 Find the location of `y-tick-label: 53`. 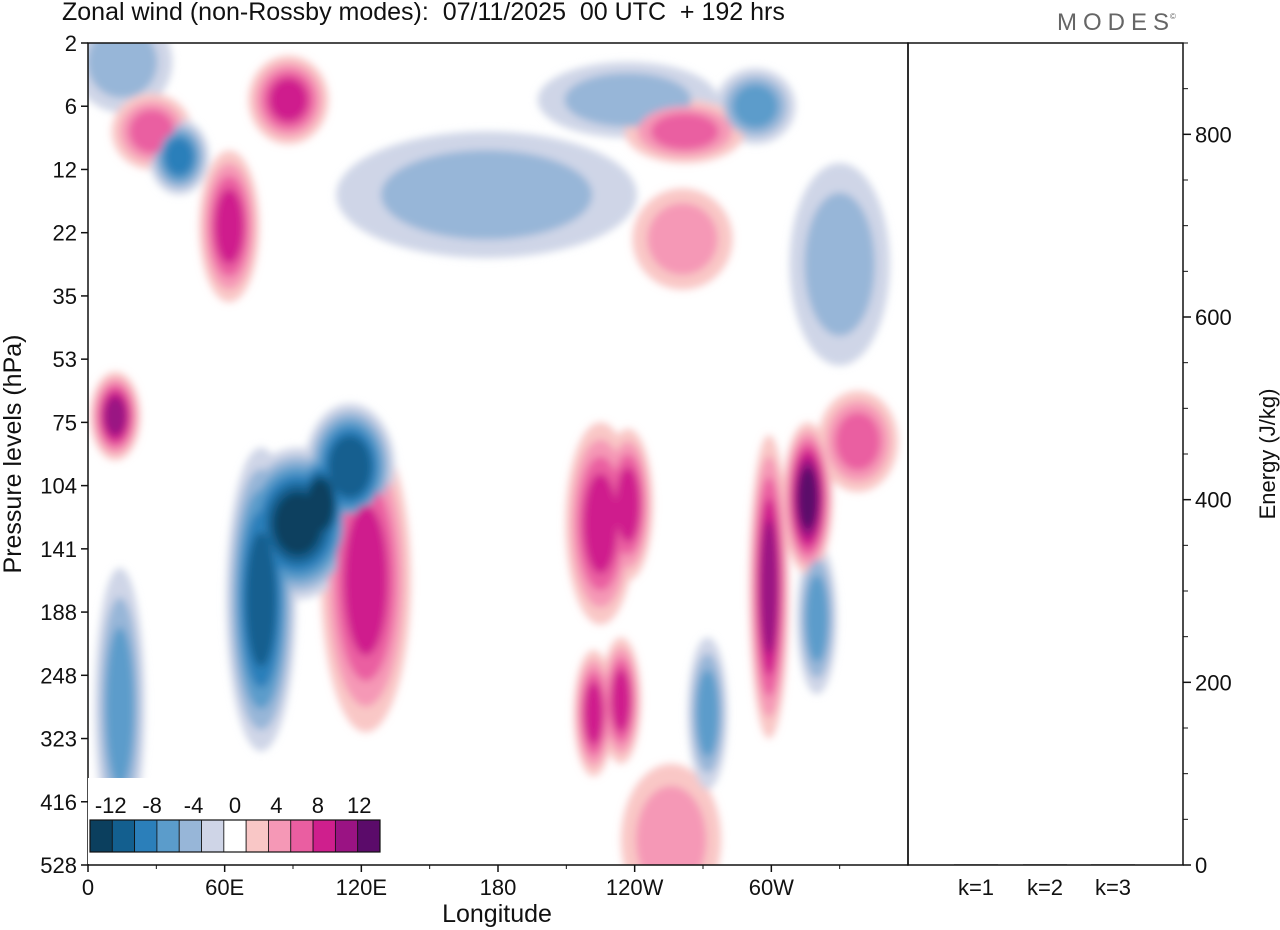

y-tick-label: 53 is located at coordinates (65, 359).